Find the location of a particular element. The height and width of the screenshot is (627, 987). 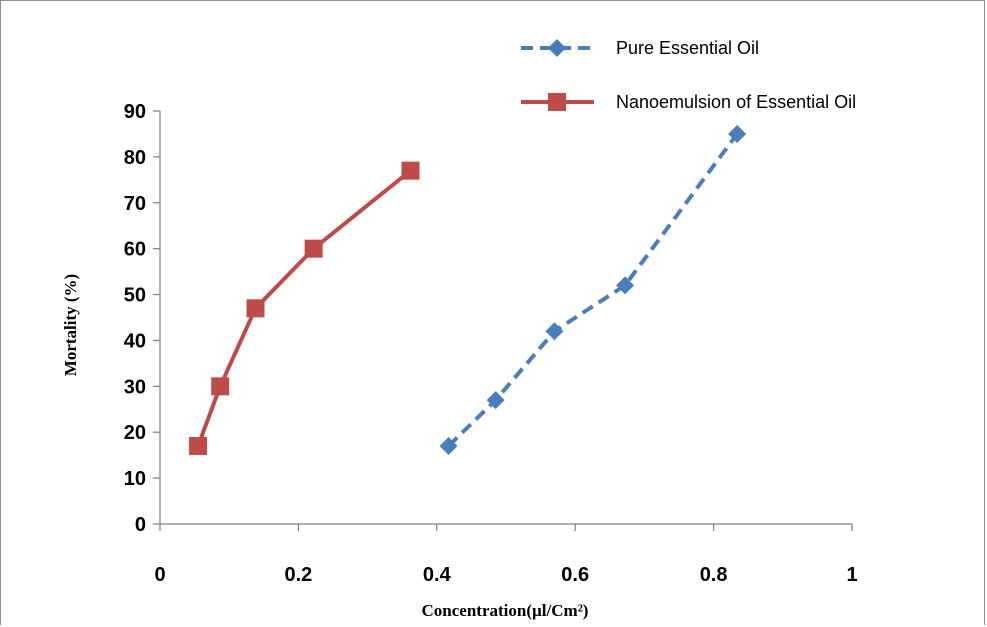

legend-item-pure-essential-oil: Pure Essential Oil is located at coordinates (640, 48).